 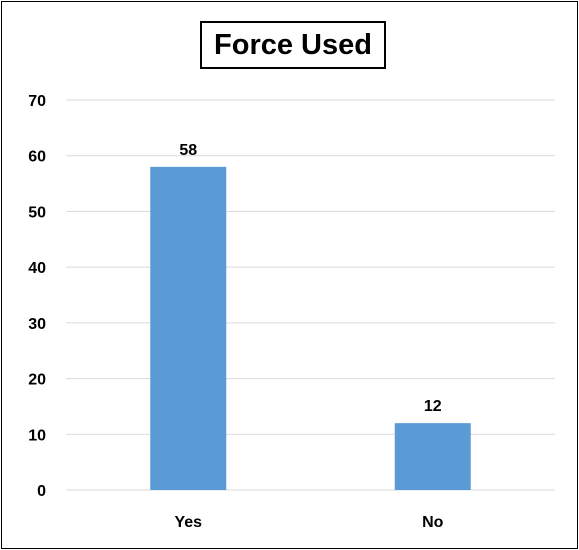 I want to click on y-tick-label: 70, so click(x=37, y=101).